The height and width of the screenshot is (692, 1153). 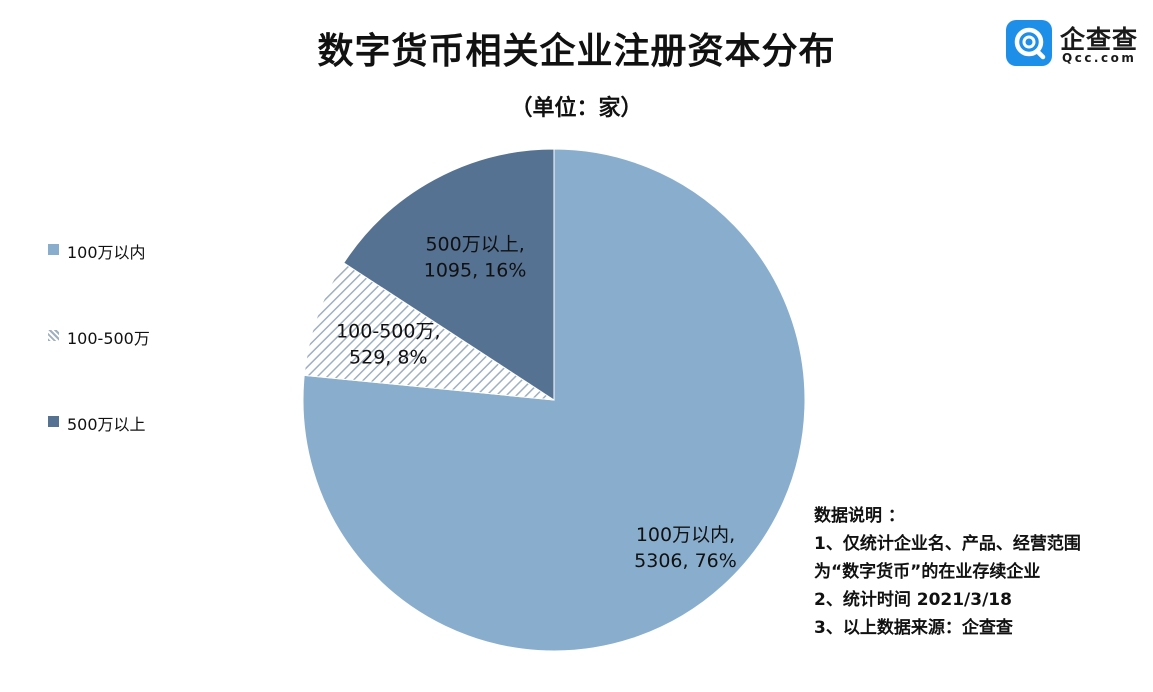 What do you see at coordinates (106, 424) in the screenshot?
I see `legend-label-2: 500万以上` at bounding box center [106, 424].